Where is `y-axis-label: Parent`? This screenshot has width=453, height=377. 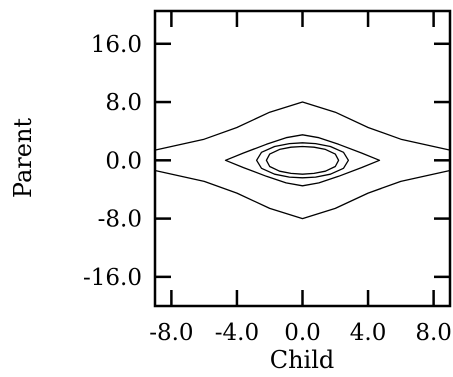
y-axis-label: Parent is located at coordinates (23, 158).